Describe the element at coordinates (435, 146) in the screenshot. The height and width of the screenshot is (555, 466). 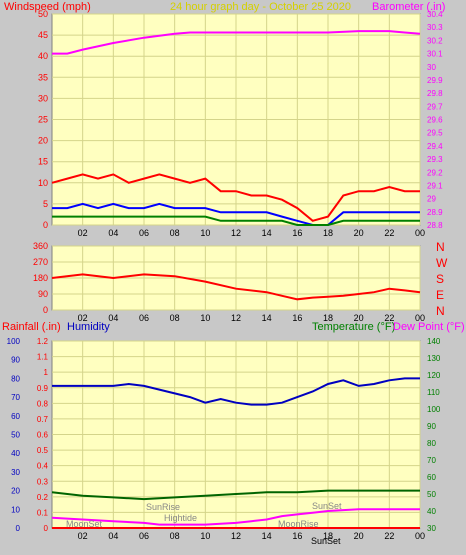
I see `y-tick-label-right: 29.4` at that location.